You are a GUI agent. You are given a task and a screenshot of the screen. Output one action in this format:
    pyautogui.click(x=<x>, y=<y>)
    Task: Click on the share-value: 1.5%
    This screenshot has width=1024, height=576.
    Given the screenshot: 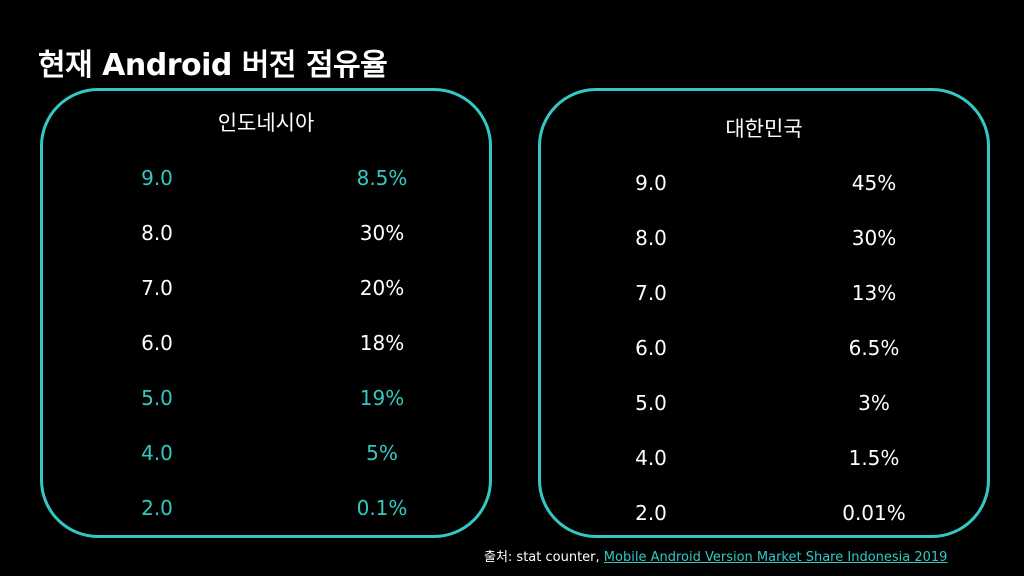 What is the action you would take?
    pyautogui.click(x=874, y=458)
    